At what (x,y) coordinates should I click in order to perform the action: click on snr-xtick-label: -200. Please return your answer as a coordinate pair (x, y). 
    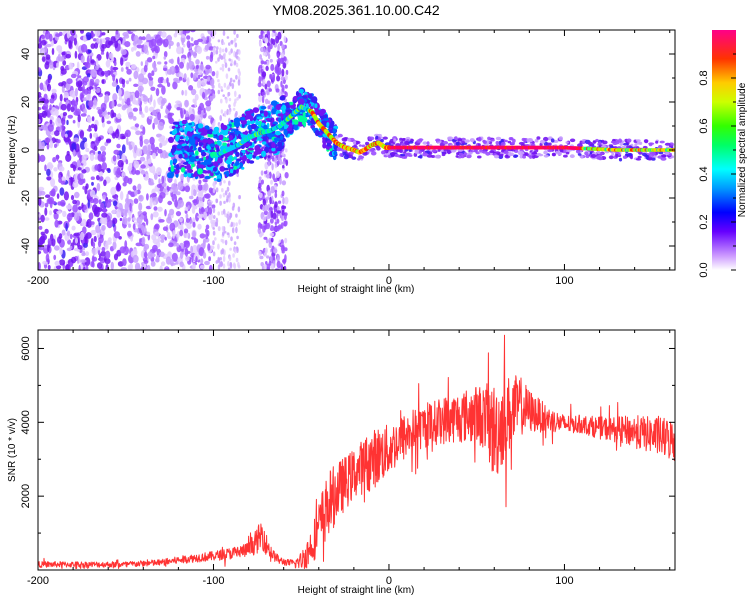
    Looking at the image, I should click on (38, 581).